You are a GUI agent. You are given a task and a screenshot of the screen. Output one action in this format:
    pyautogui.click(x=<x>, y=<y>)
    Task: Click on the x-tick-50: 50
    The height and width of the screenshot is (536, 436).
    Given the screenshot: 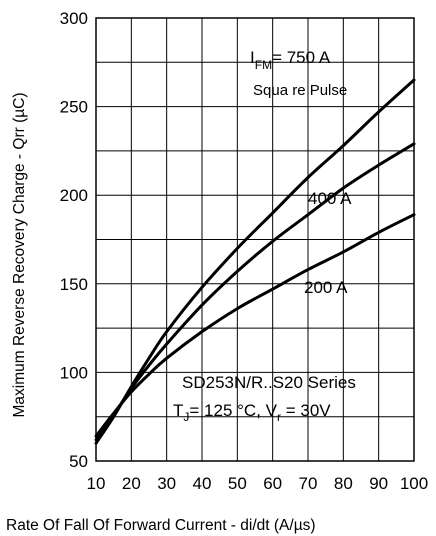 What is the action you would take?
    pyautogui.click(x=237, y=483)
    